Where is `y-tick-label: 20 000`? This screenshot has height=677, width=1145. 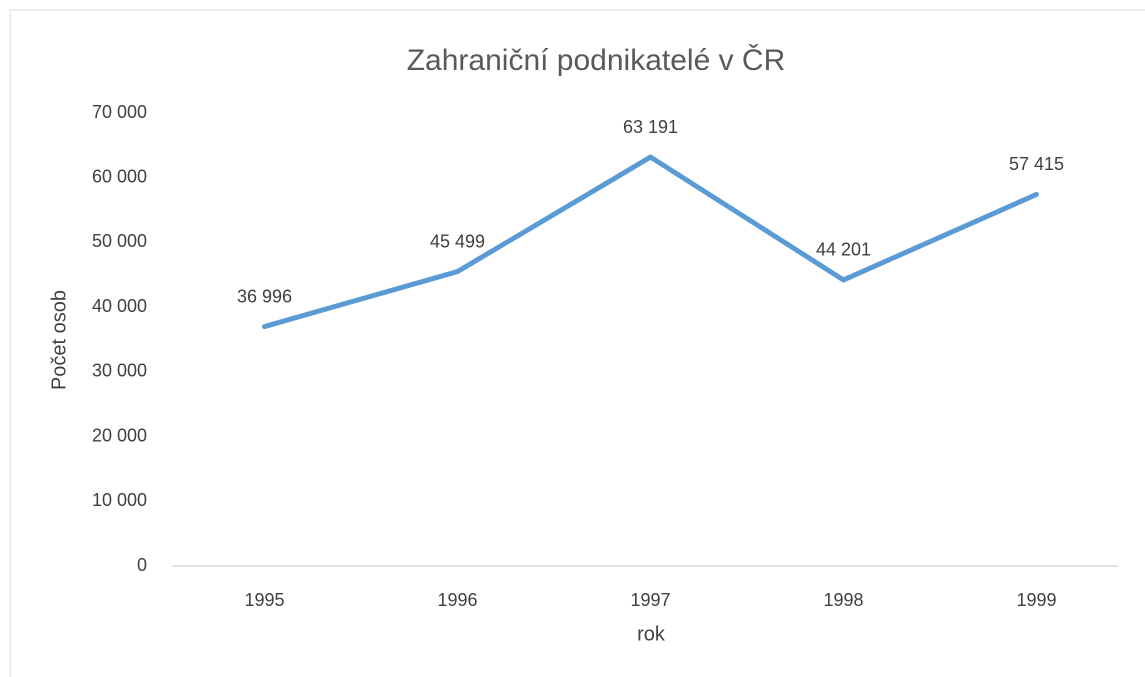
y-tick-label: 20 000 is located at coordinates (119, 435).